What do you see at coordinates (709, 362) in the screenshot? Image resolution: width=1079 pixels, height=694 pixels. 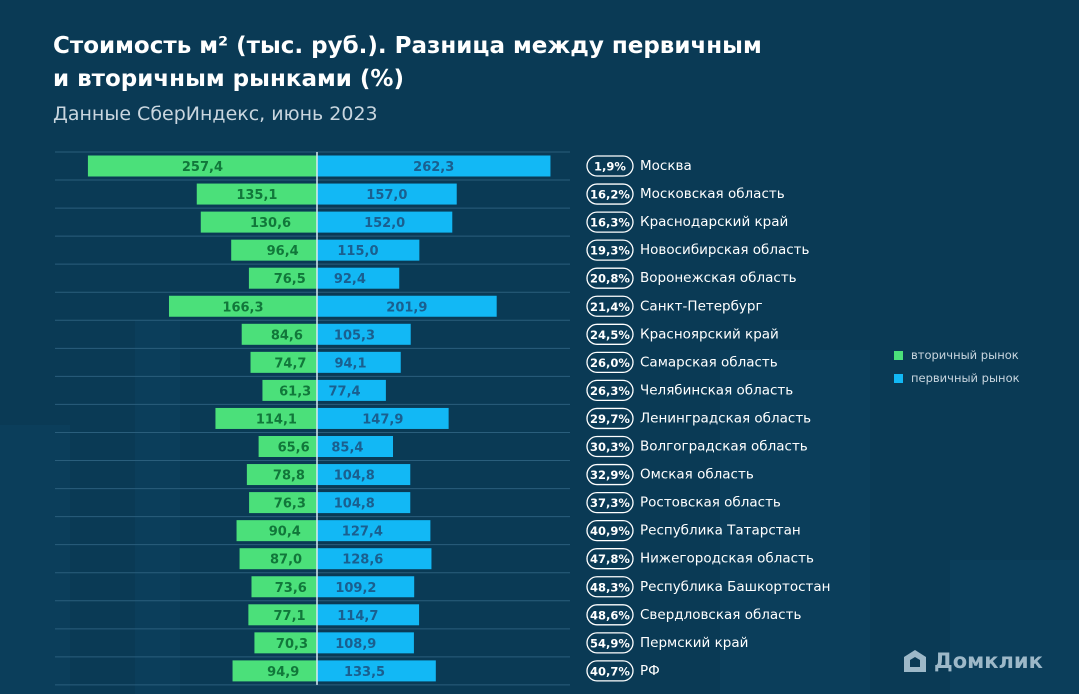 I see `region-label: Самарская область` at bounding box center [709, 362].